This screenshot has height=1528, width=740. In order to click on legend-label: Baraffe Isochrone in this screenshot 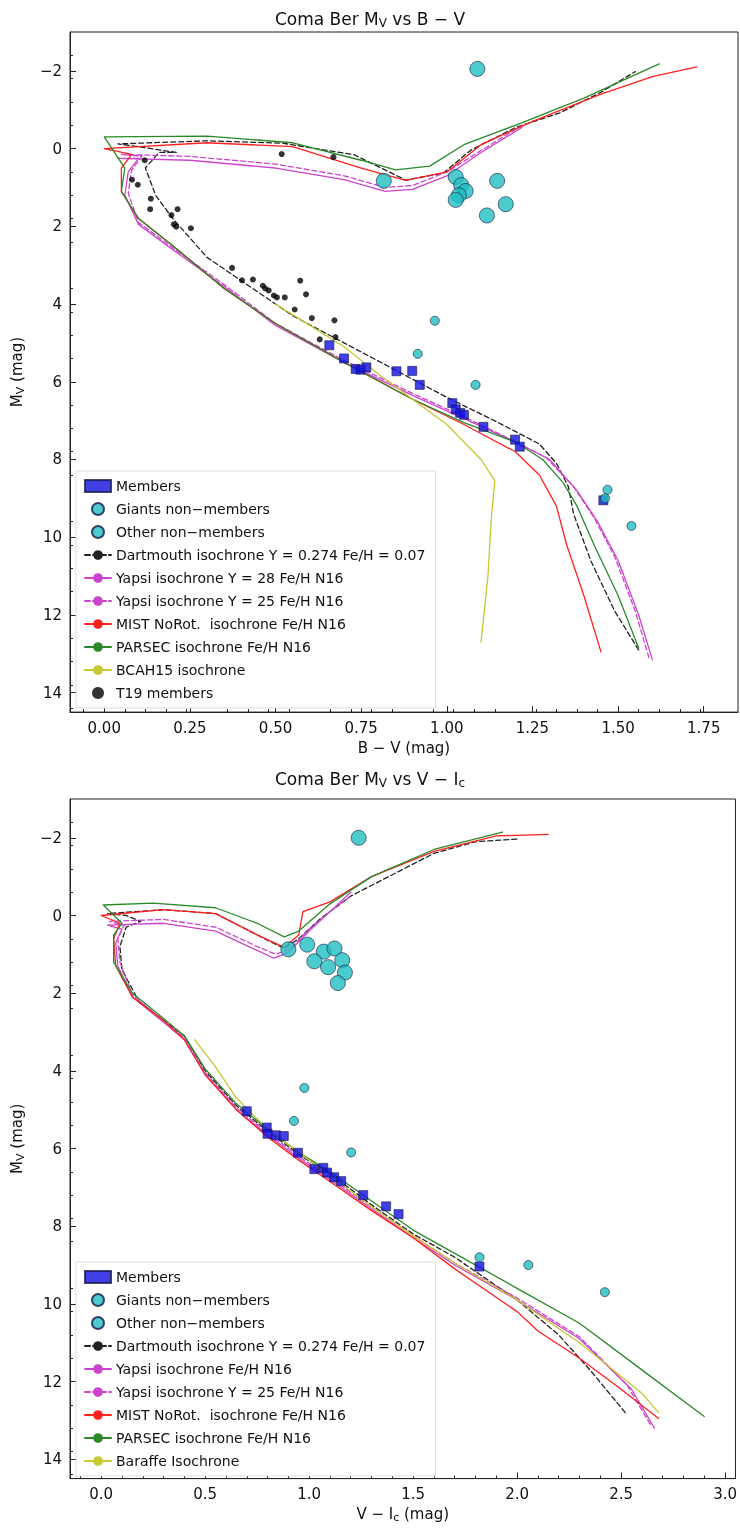, I will do `click(178, 1461)`.